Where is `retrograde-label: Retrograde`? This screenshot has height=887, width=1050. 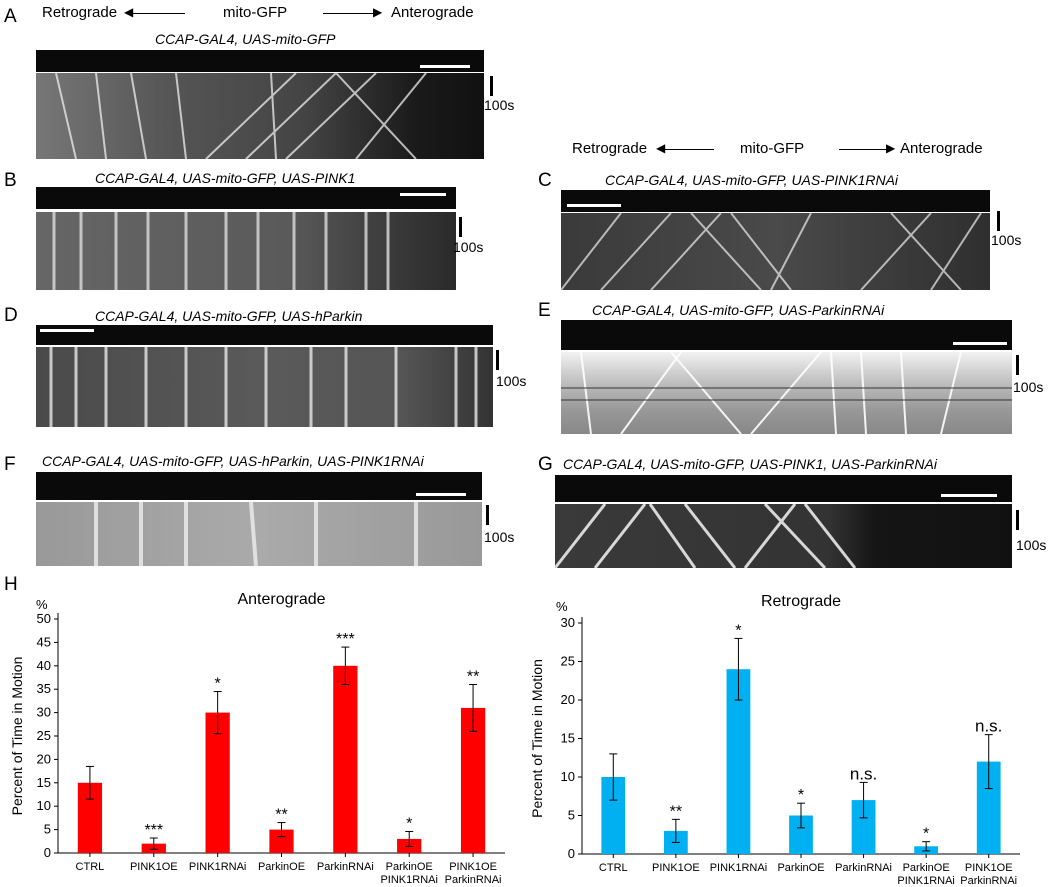
retrograde-label: Retrograde is located at coordinates (80, 12).